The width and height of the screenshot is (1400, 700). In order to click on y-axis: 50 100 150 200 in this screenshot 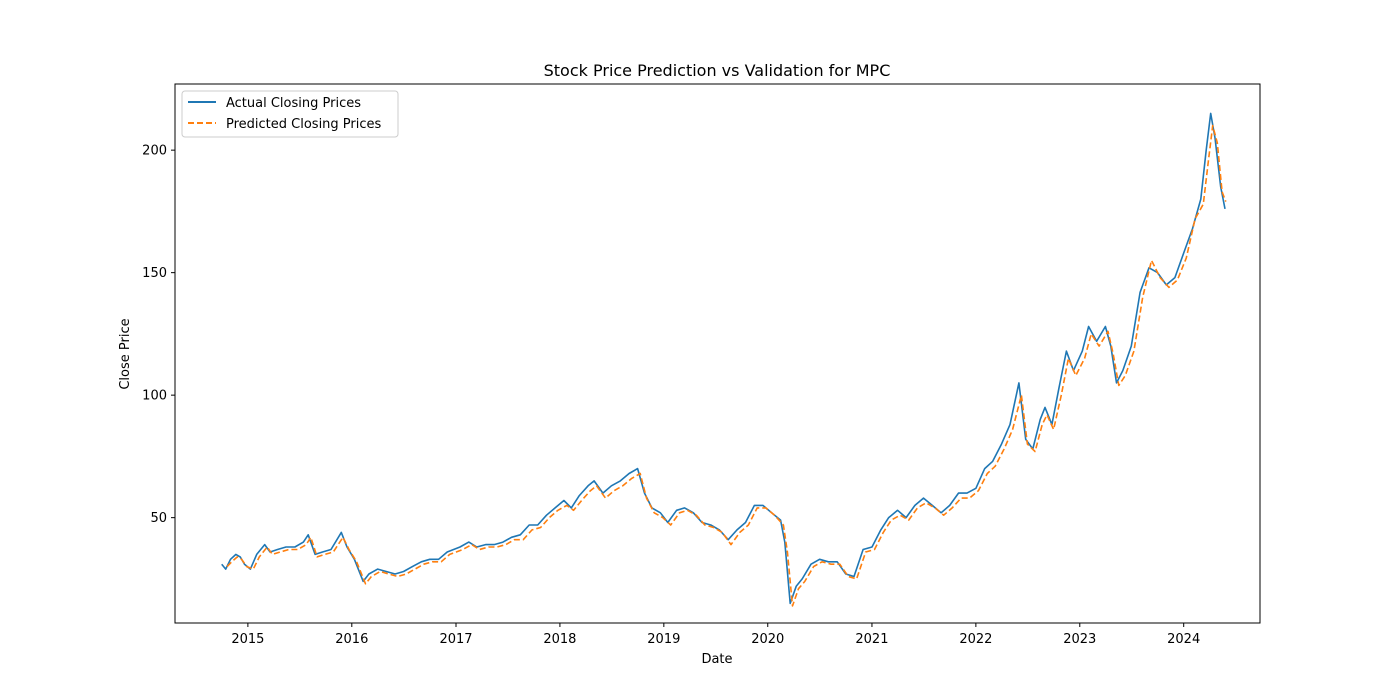, I will do `click(158, 335)`.